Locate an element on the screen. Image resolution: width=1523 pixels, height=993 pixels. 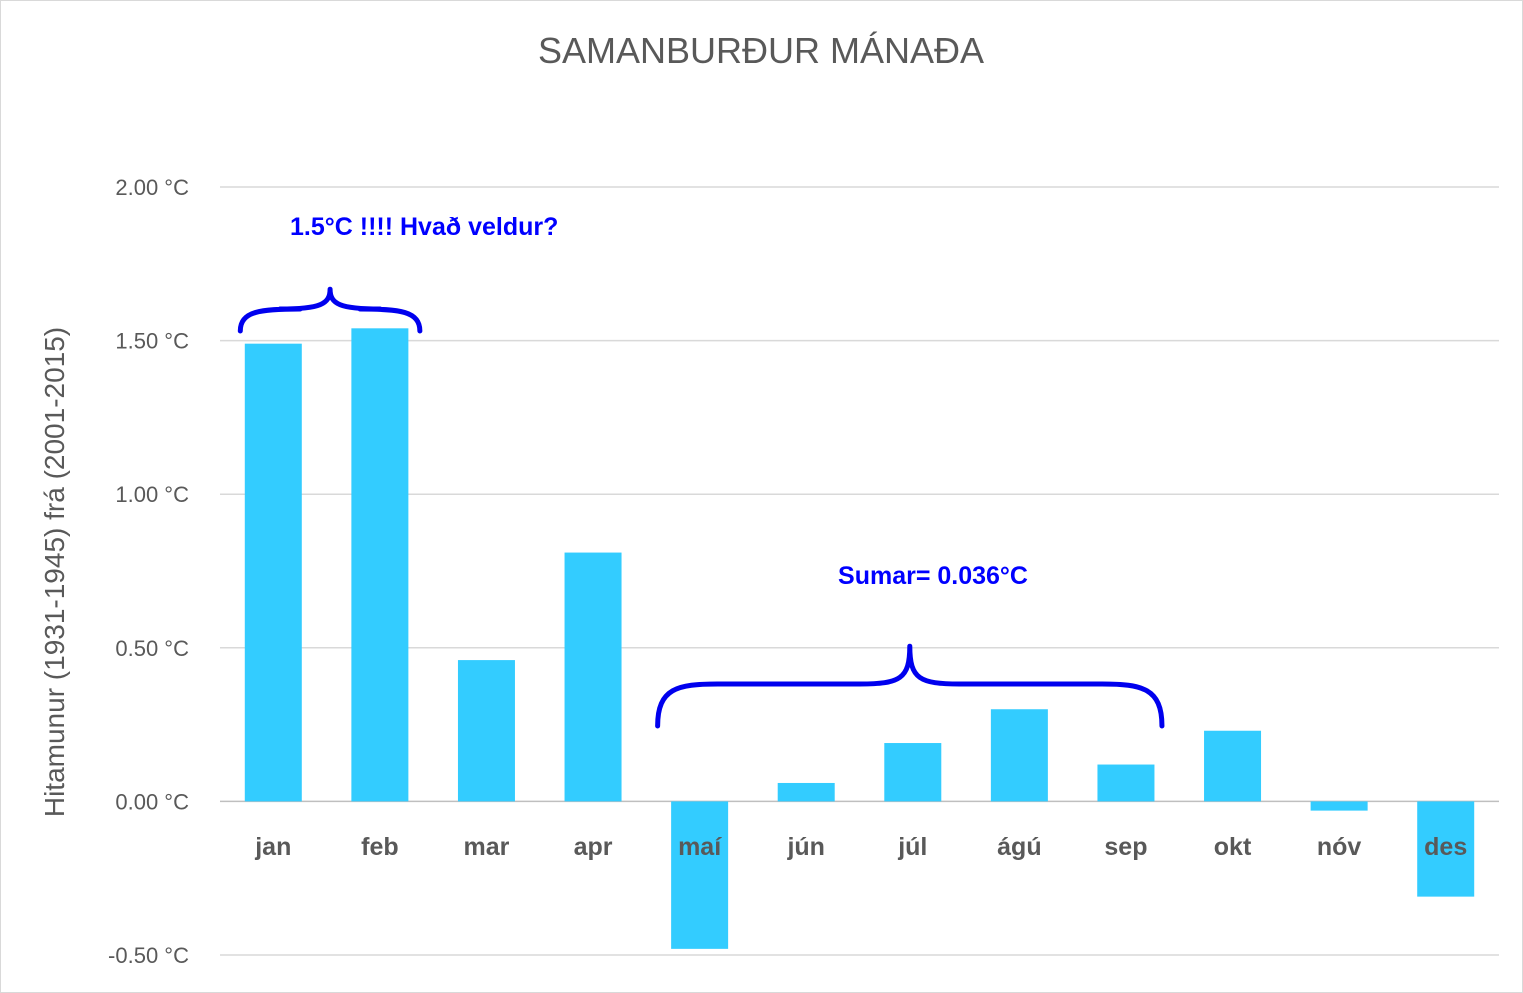
y-axis-label: Hitamunur (1931-1945) frá (2001-2015) is located at coordinates (54, 572).